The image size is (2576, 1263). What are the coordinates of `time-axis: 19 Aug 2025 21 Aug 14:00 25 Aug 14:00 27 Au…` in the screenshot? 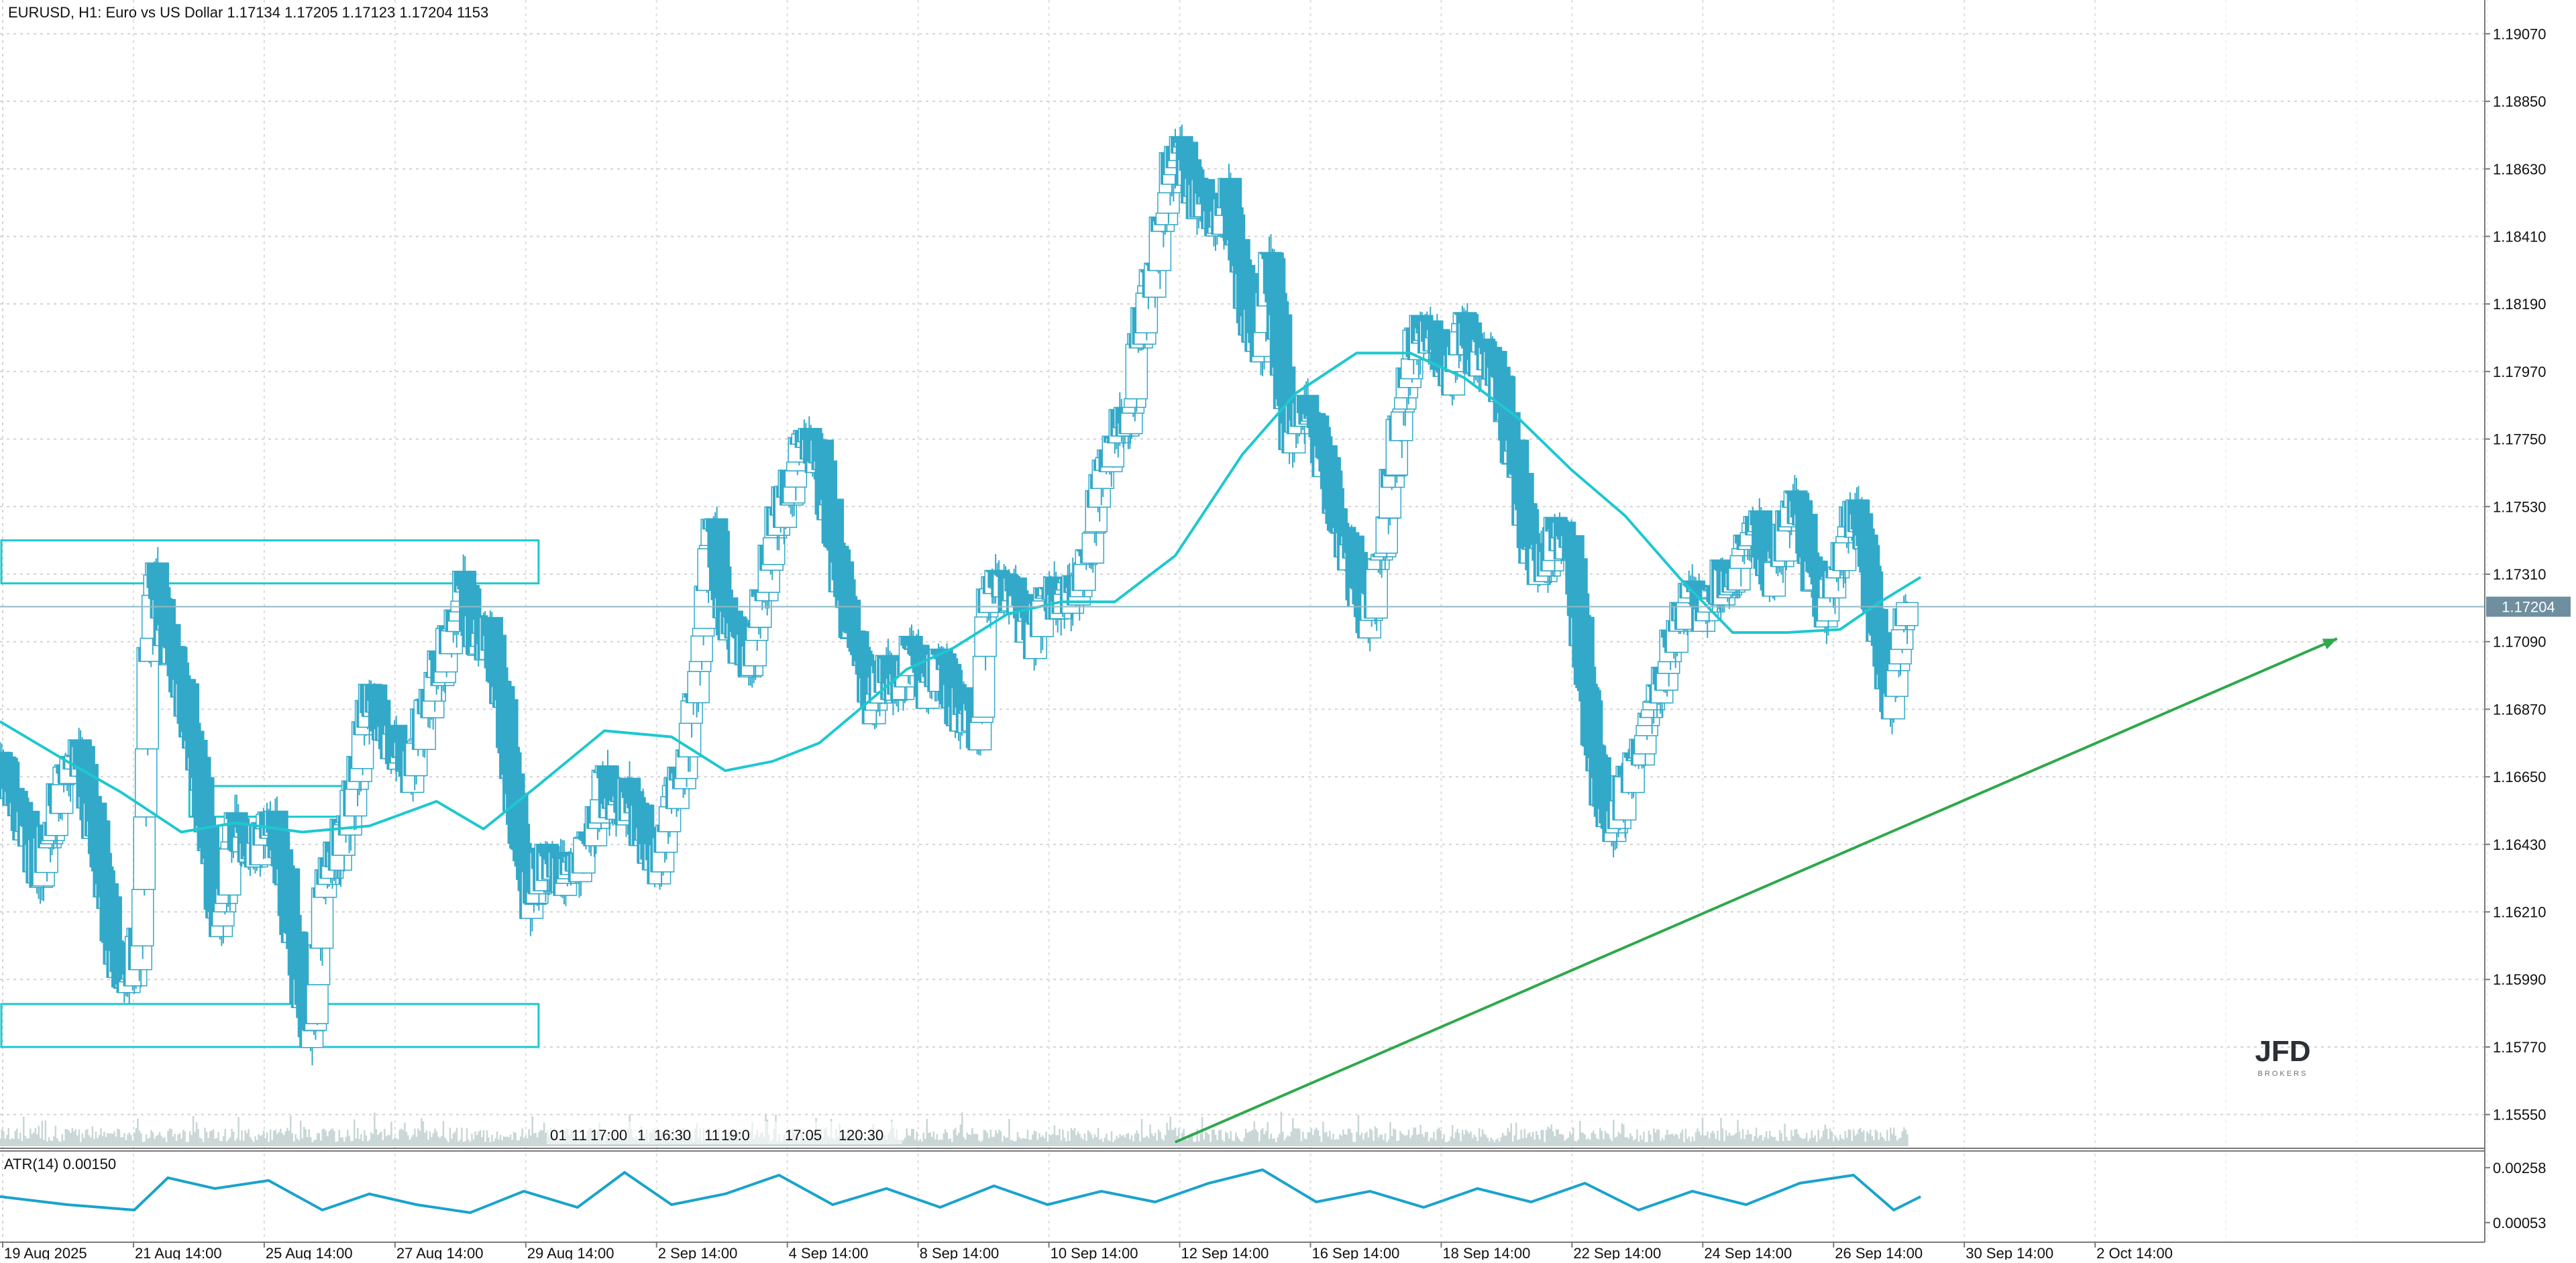 It's located at (1087, 1252).